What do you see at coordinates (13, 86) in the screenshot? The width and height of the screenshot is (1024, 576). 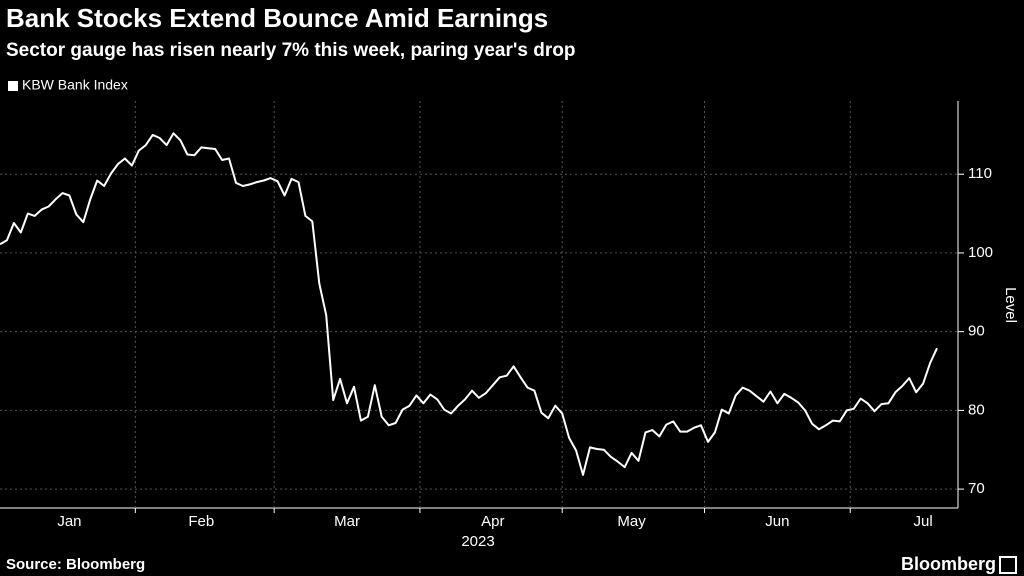 I see `legend-swatch` at bounding box center [13, 86].